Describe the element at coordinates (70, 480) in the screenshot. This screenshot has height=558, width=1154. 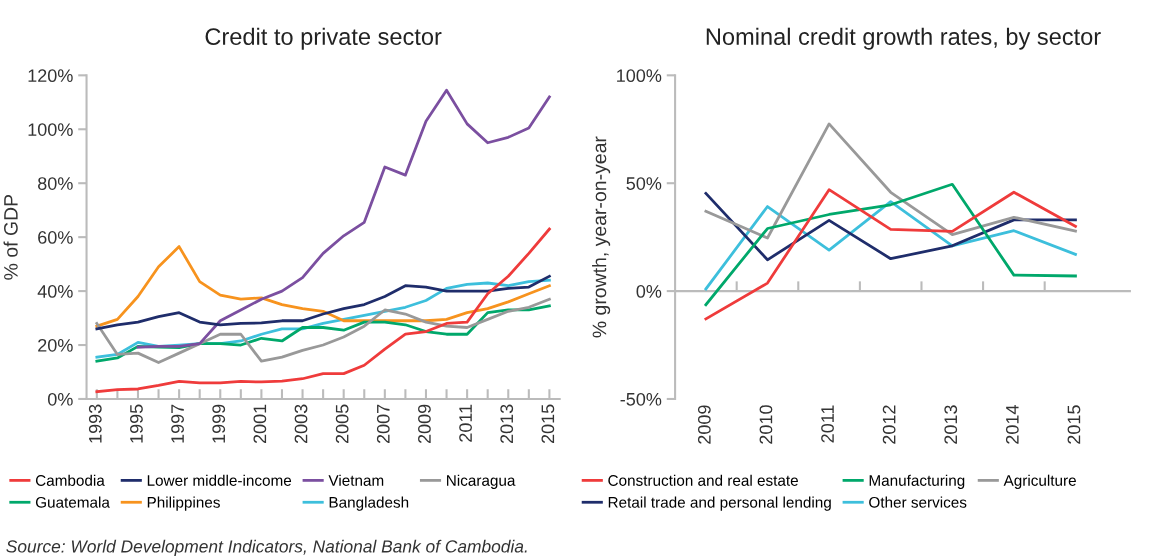
I see `legend-label: Cambodia` at that location.